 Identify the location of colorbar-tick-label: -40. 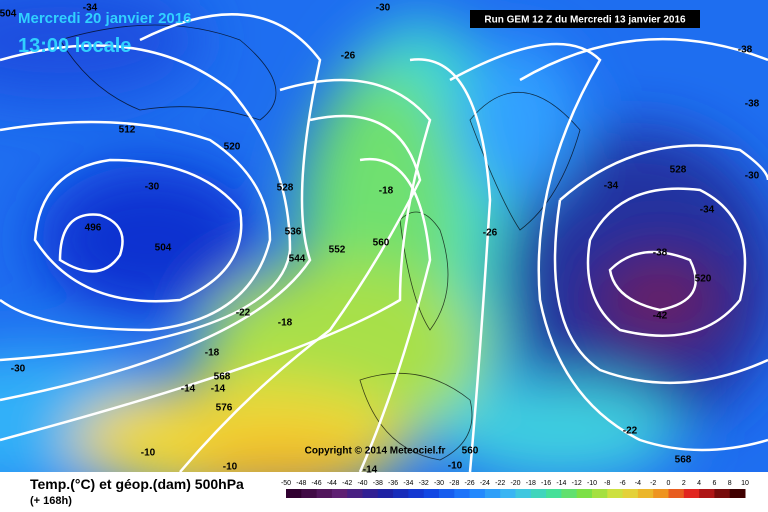
(362, 483).